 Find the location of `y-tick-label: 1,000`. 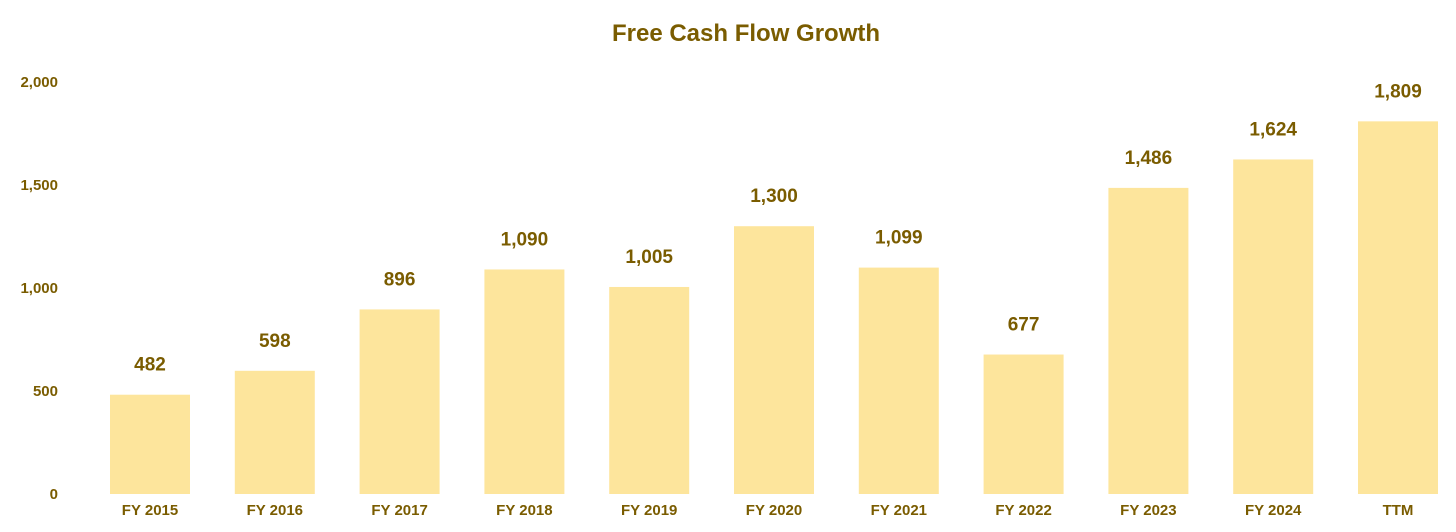

y-tick-label: 1,000 is located at coordinates (39, 288).